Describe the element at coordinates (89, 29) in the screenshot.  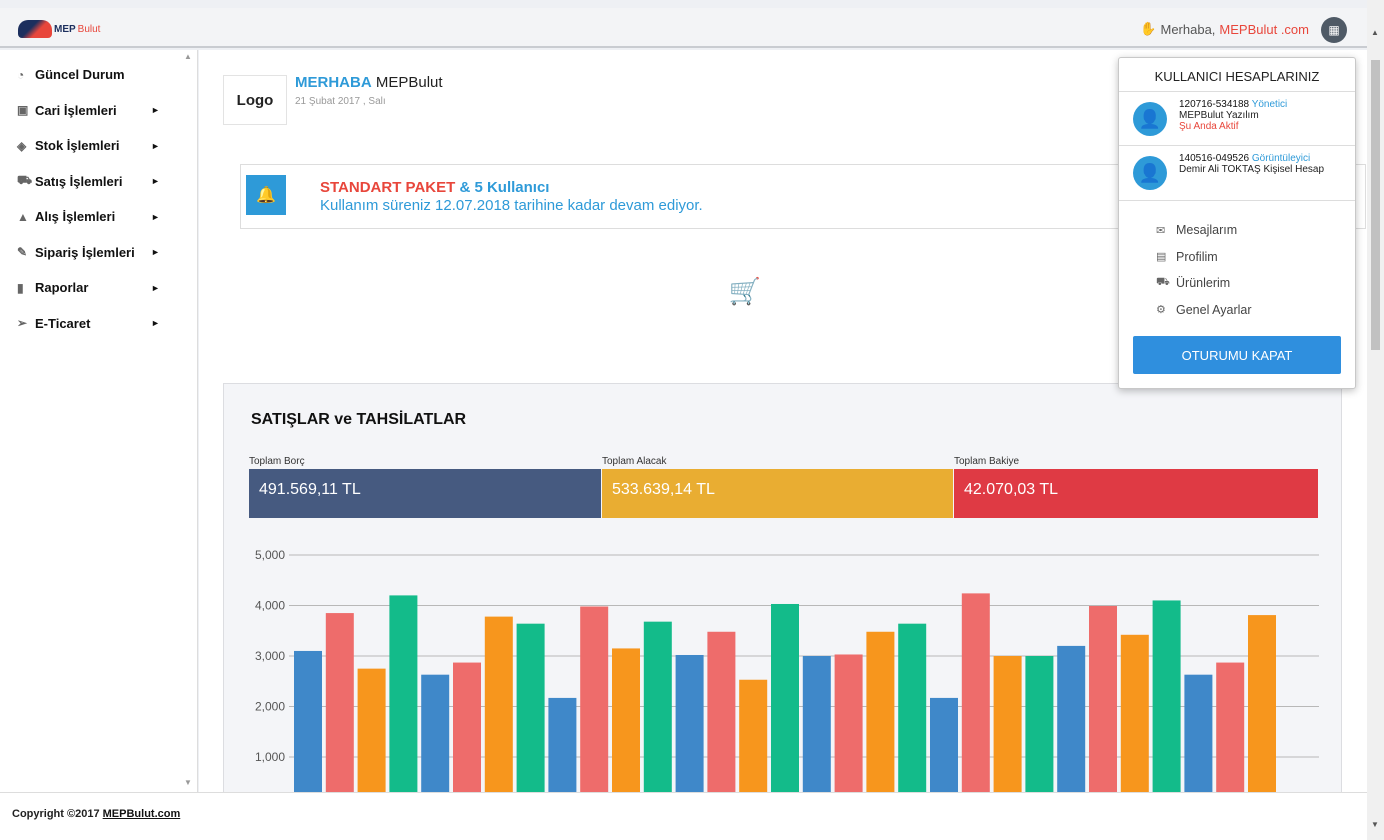
I see `logo-text-sub: Bulut` at that location.